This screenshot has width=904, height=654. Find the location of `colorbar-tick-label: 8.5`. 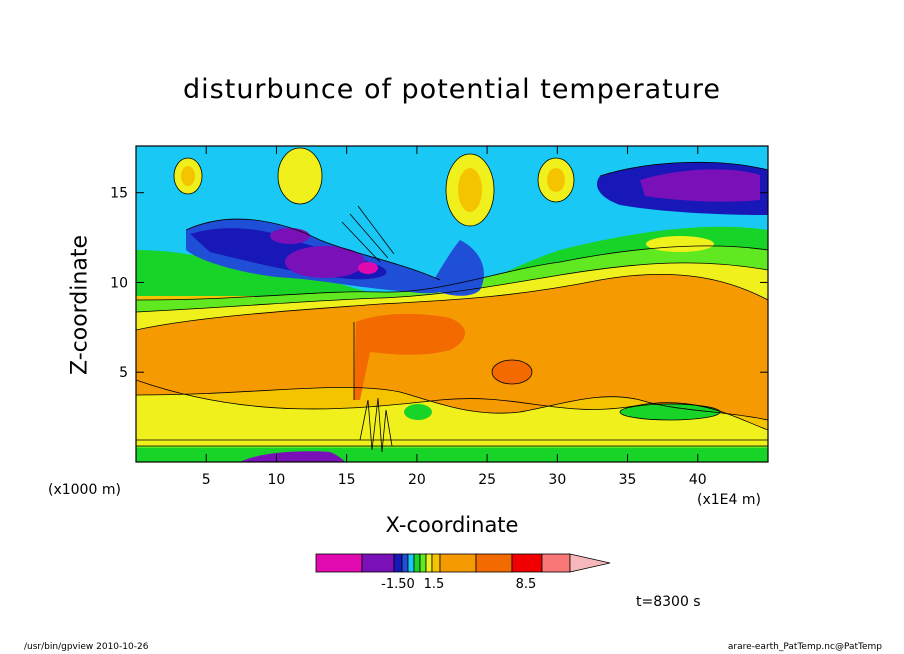

colorbar-tick-label: 8.5 is located at coordinates (526, 584).